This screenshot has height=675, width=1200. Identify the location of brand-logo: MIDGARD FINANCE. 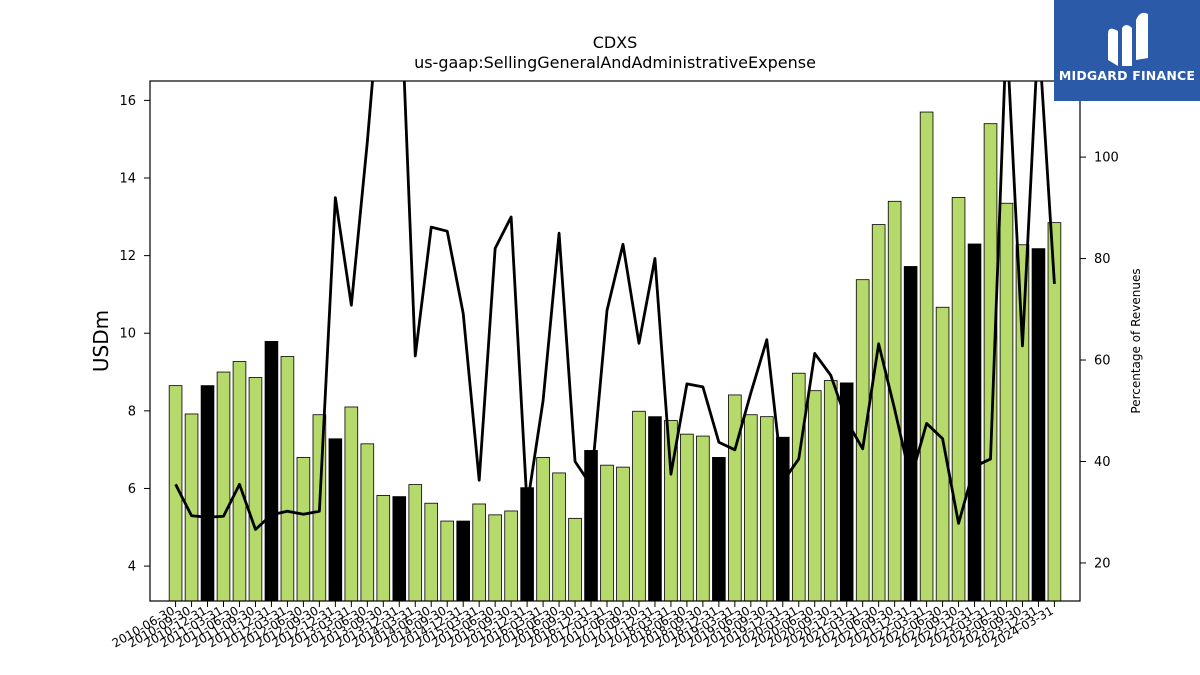
(1127, 50).